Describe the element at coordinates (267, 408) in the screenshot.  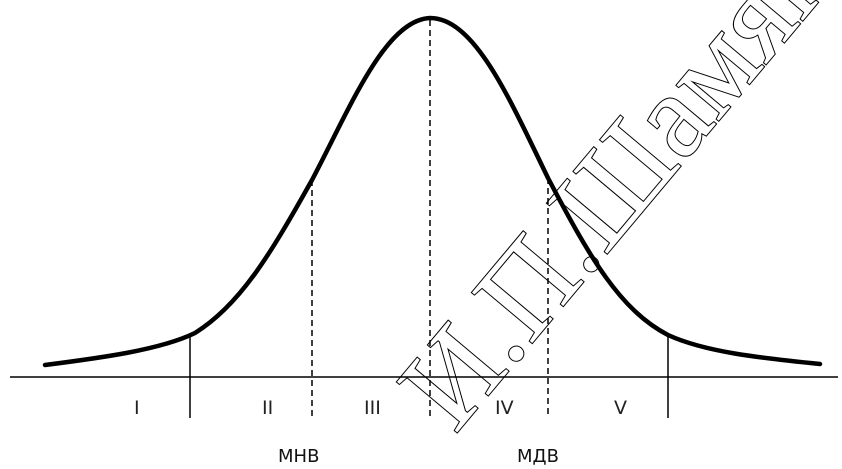
I see `region-label-II: II` at that location.